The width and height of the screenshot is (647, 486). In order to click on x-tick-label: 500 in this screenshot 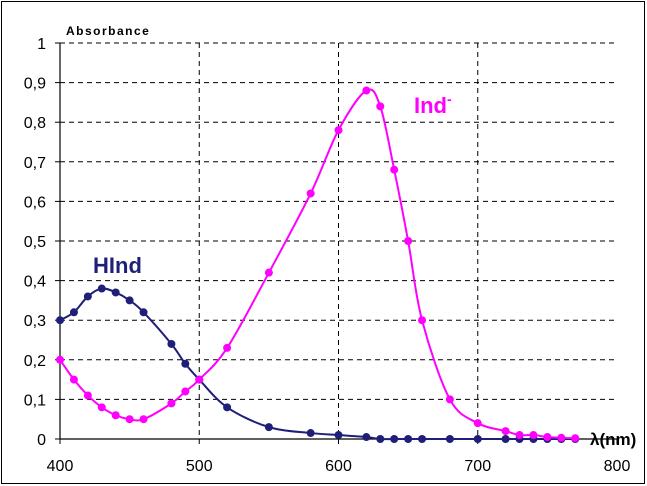, I will do `click(199, 466)`.